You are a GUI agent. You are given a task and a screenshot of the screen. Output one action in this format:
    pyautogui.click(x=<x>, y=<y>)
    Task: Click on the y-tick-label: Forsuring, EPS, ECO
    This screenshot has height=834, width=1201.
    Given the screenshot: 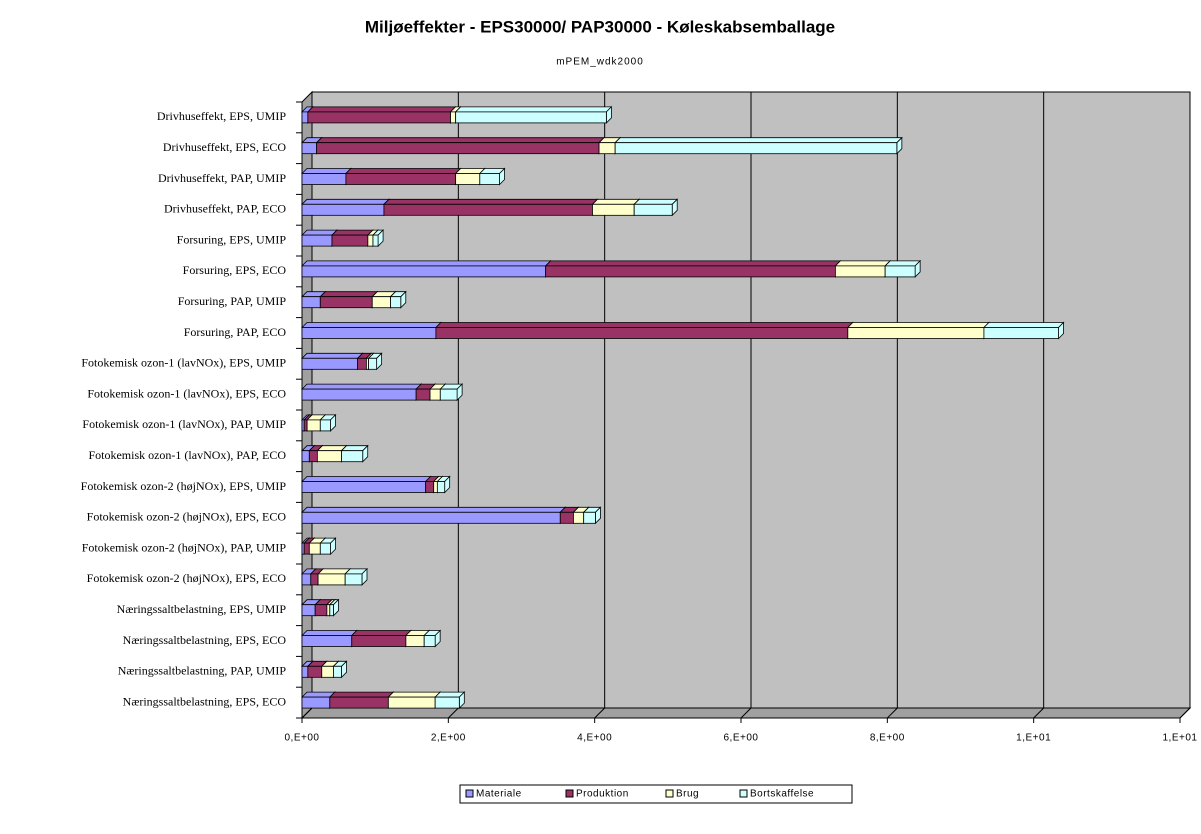 What is the action you would take?
    pyautogui.click(x=235, y=270)
    